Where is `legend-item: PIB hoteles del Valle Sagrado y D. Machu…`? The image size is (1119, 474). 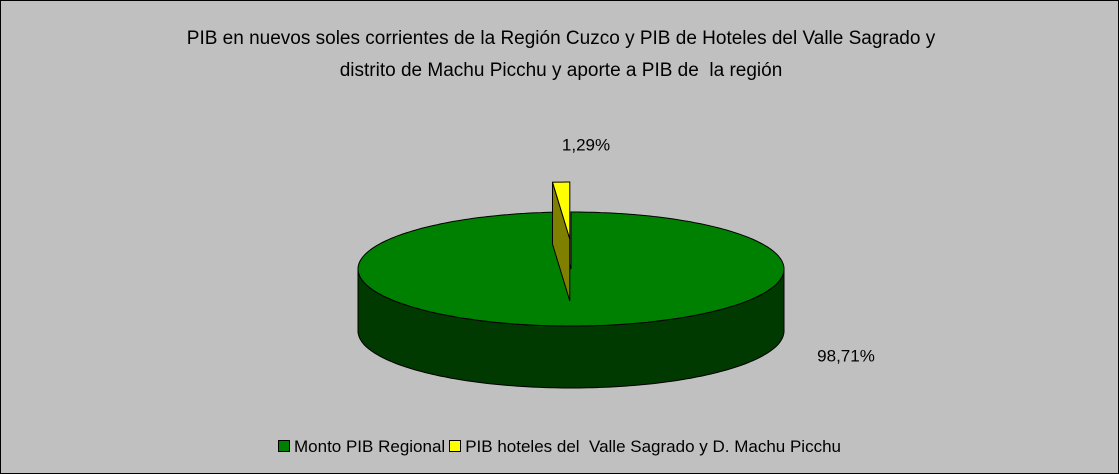
legend-item: PIB hoteles del Valle Sagrado y D. Machu… is located at coordinates (645, 447).